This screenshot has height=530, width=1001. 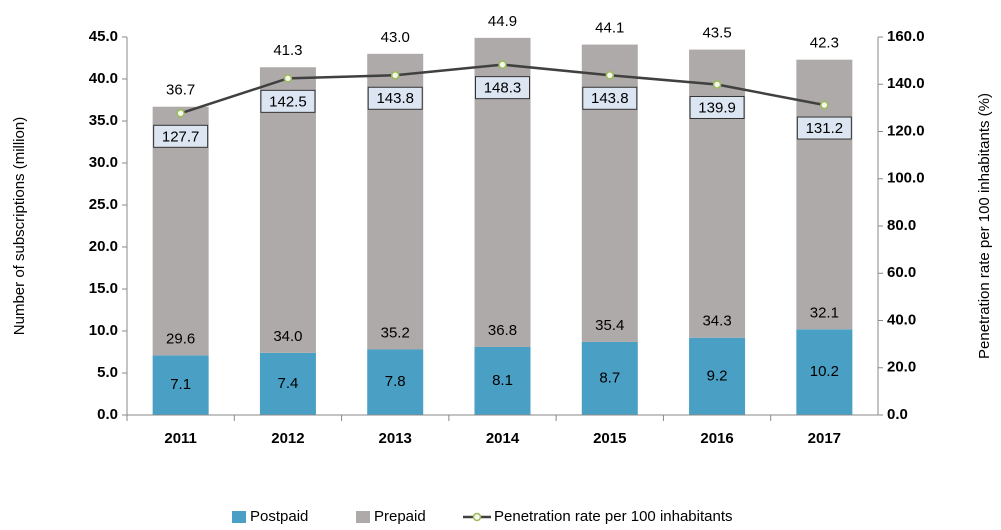 I want to click on value-label: 36.8, so click(x=502, y=330).